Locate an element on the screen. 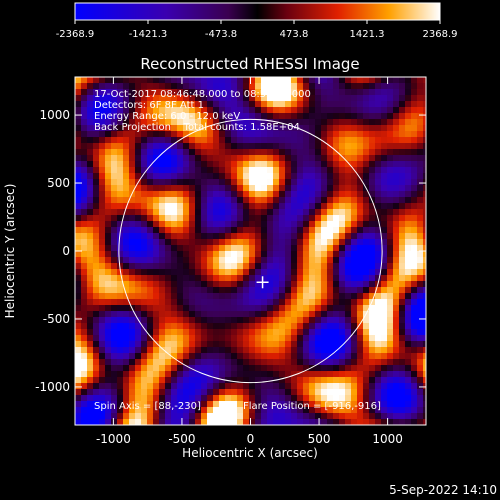 Image resolution: width=500 pixels, height=500 pixels. y-tick-label: 1000 is located at coordinates (54, 115).